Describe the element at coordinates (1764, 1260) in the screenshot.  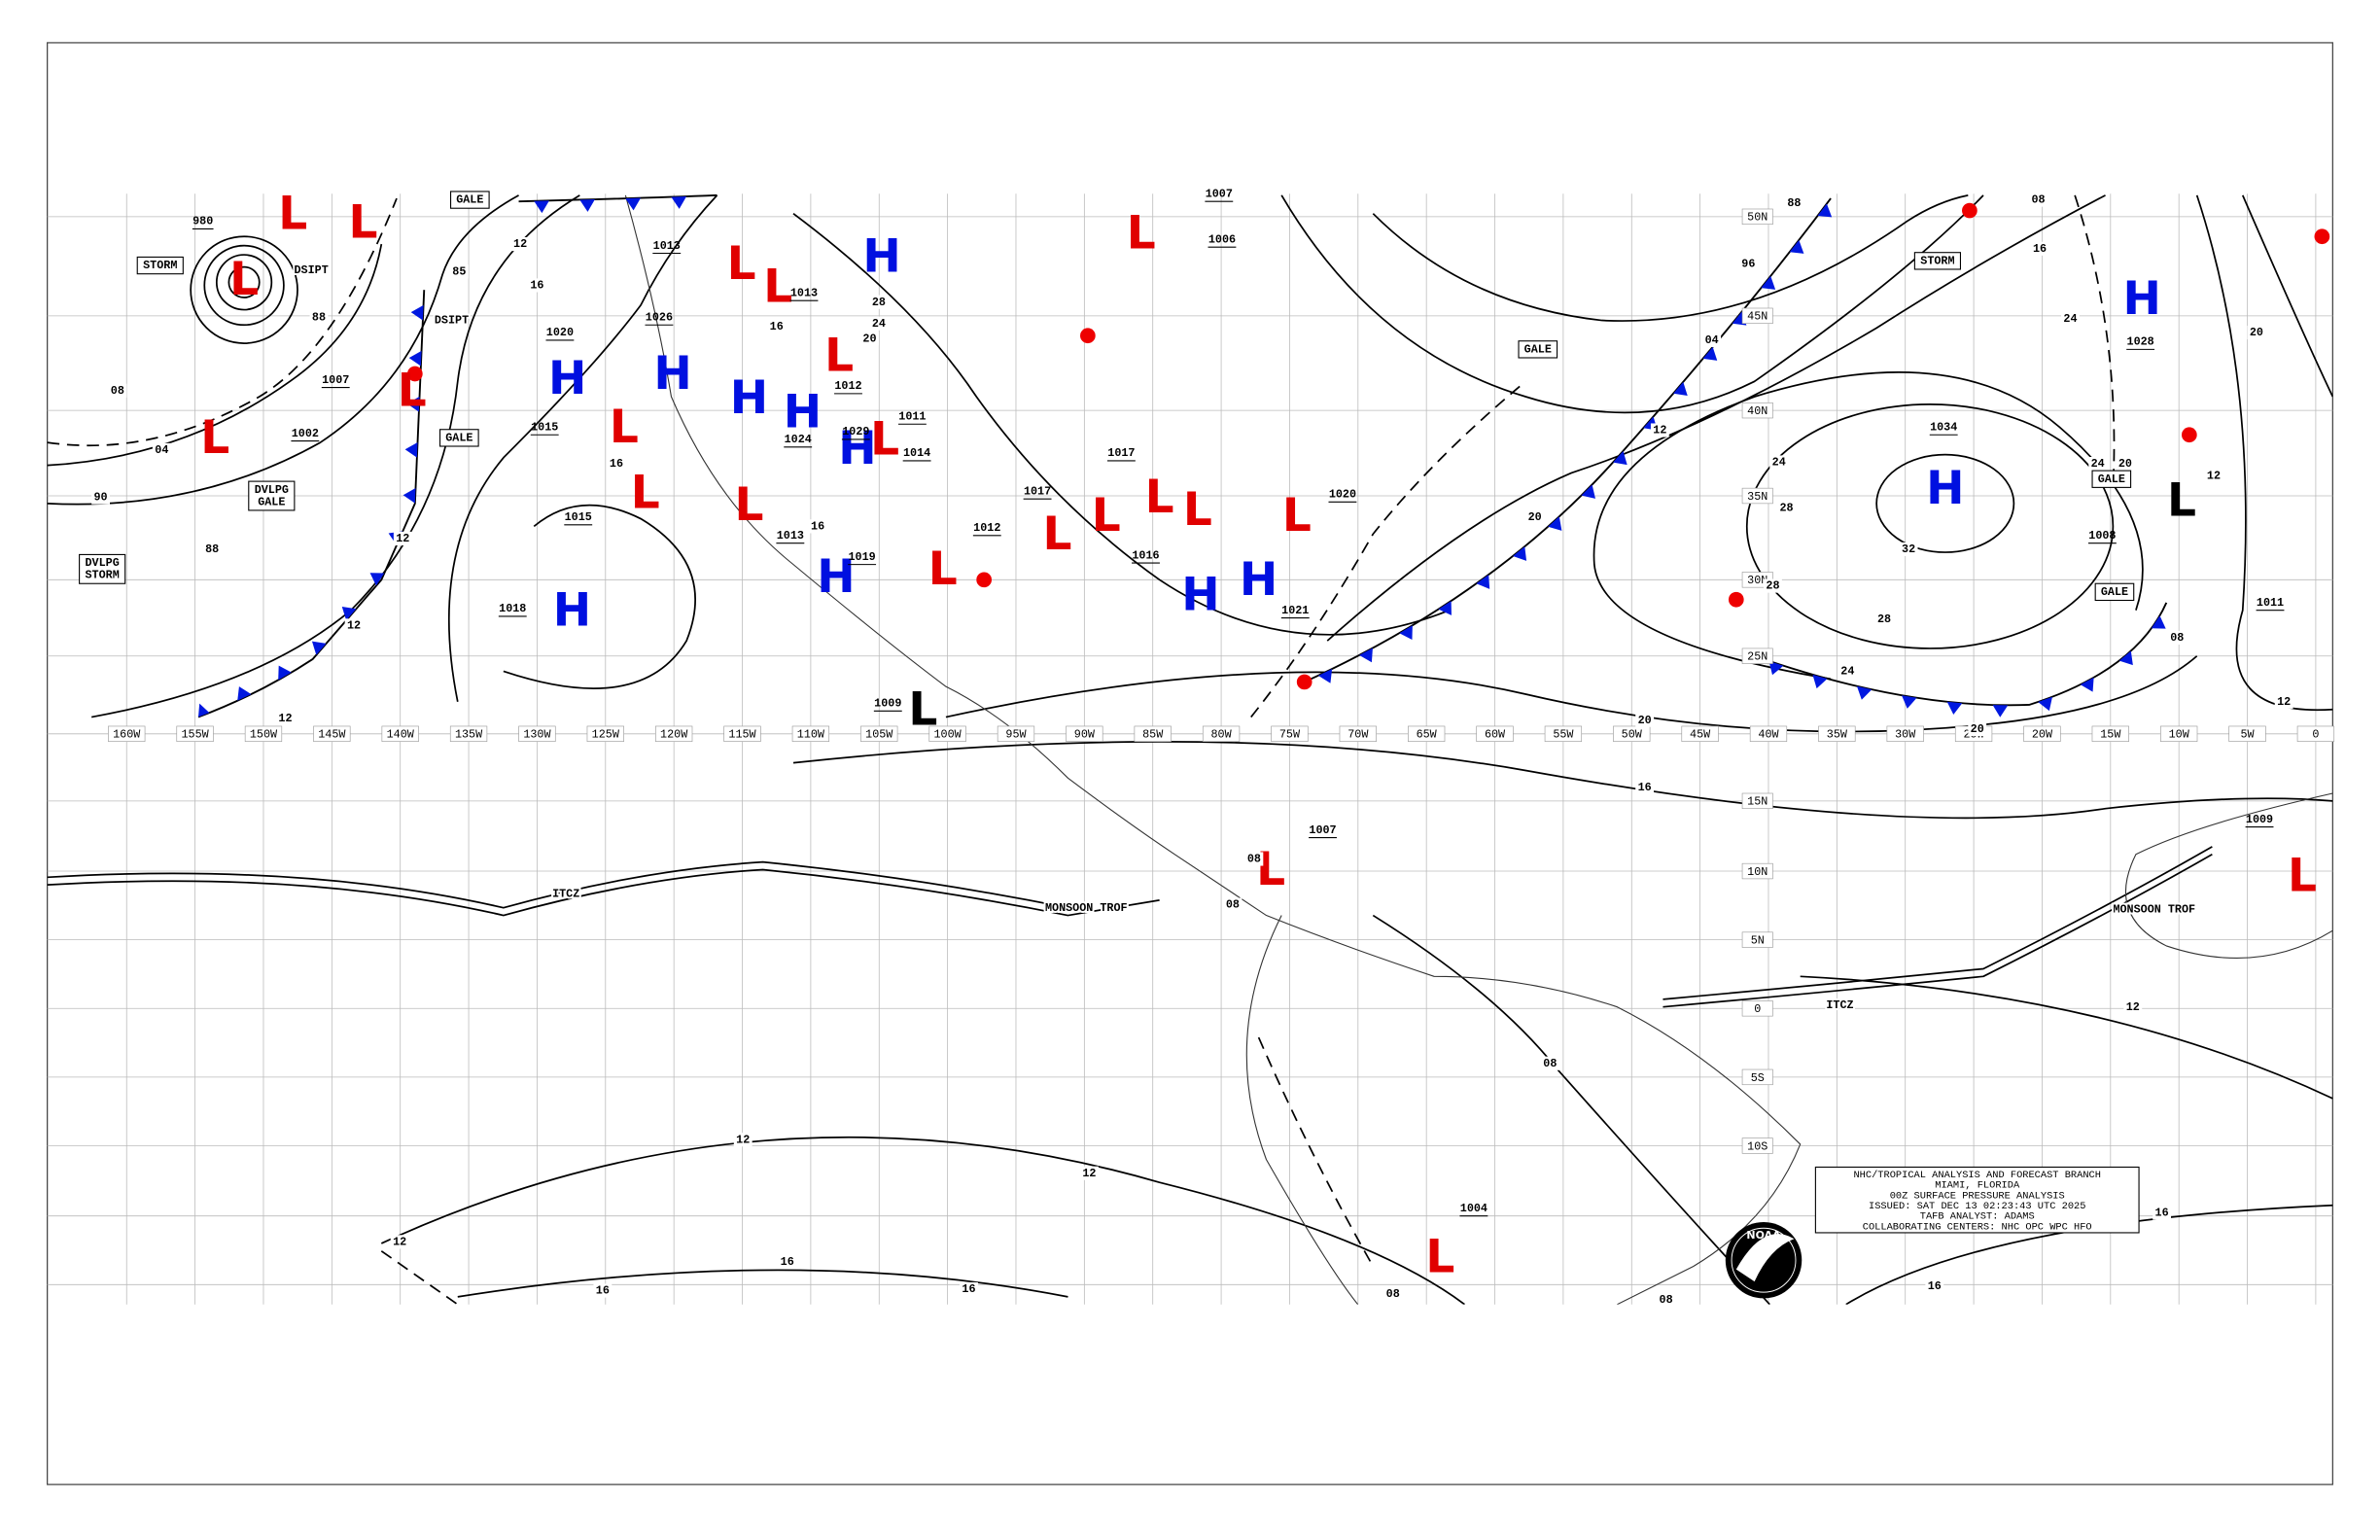
I see `noaa-logo-ring` at that location.